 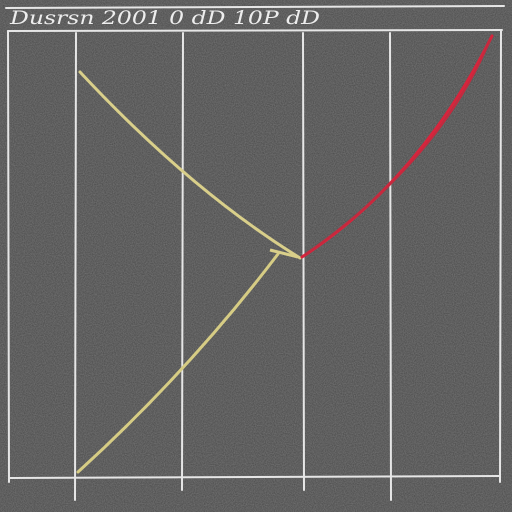 What do you see at coordinates (164, 18) in the screenshot?
I see `header-text: Dusrsn 2001 0 dD 10P dD` at bounding box center [164, 18].